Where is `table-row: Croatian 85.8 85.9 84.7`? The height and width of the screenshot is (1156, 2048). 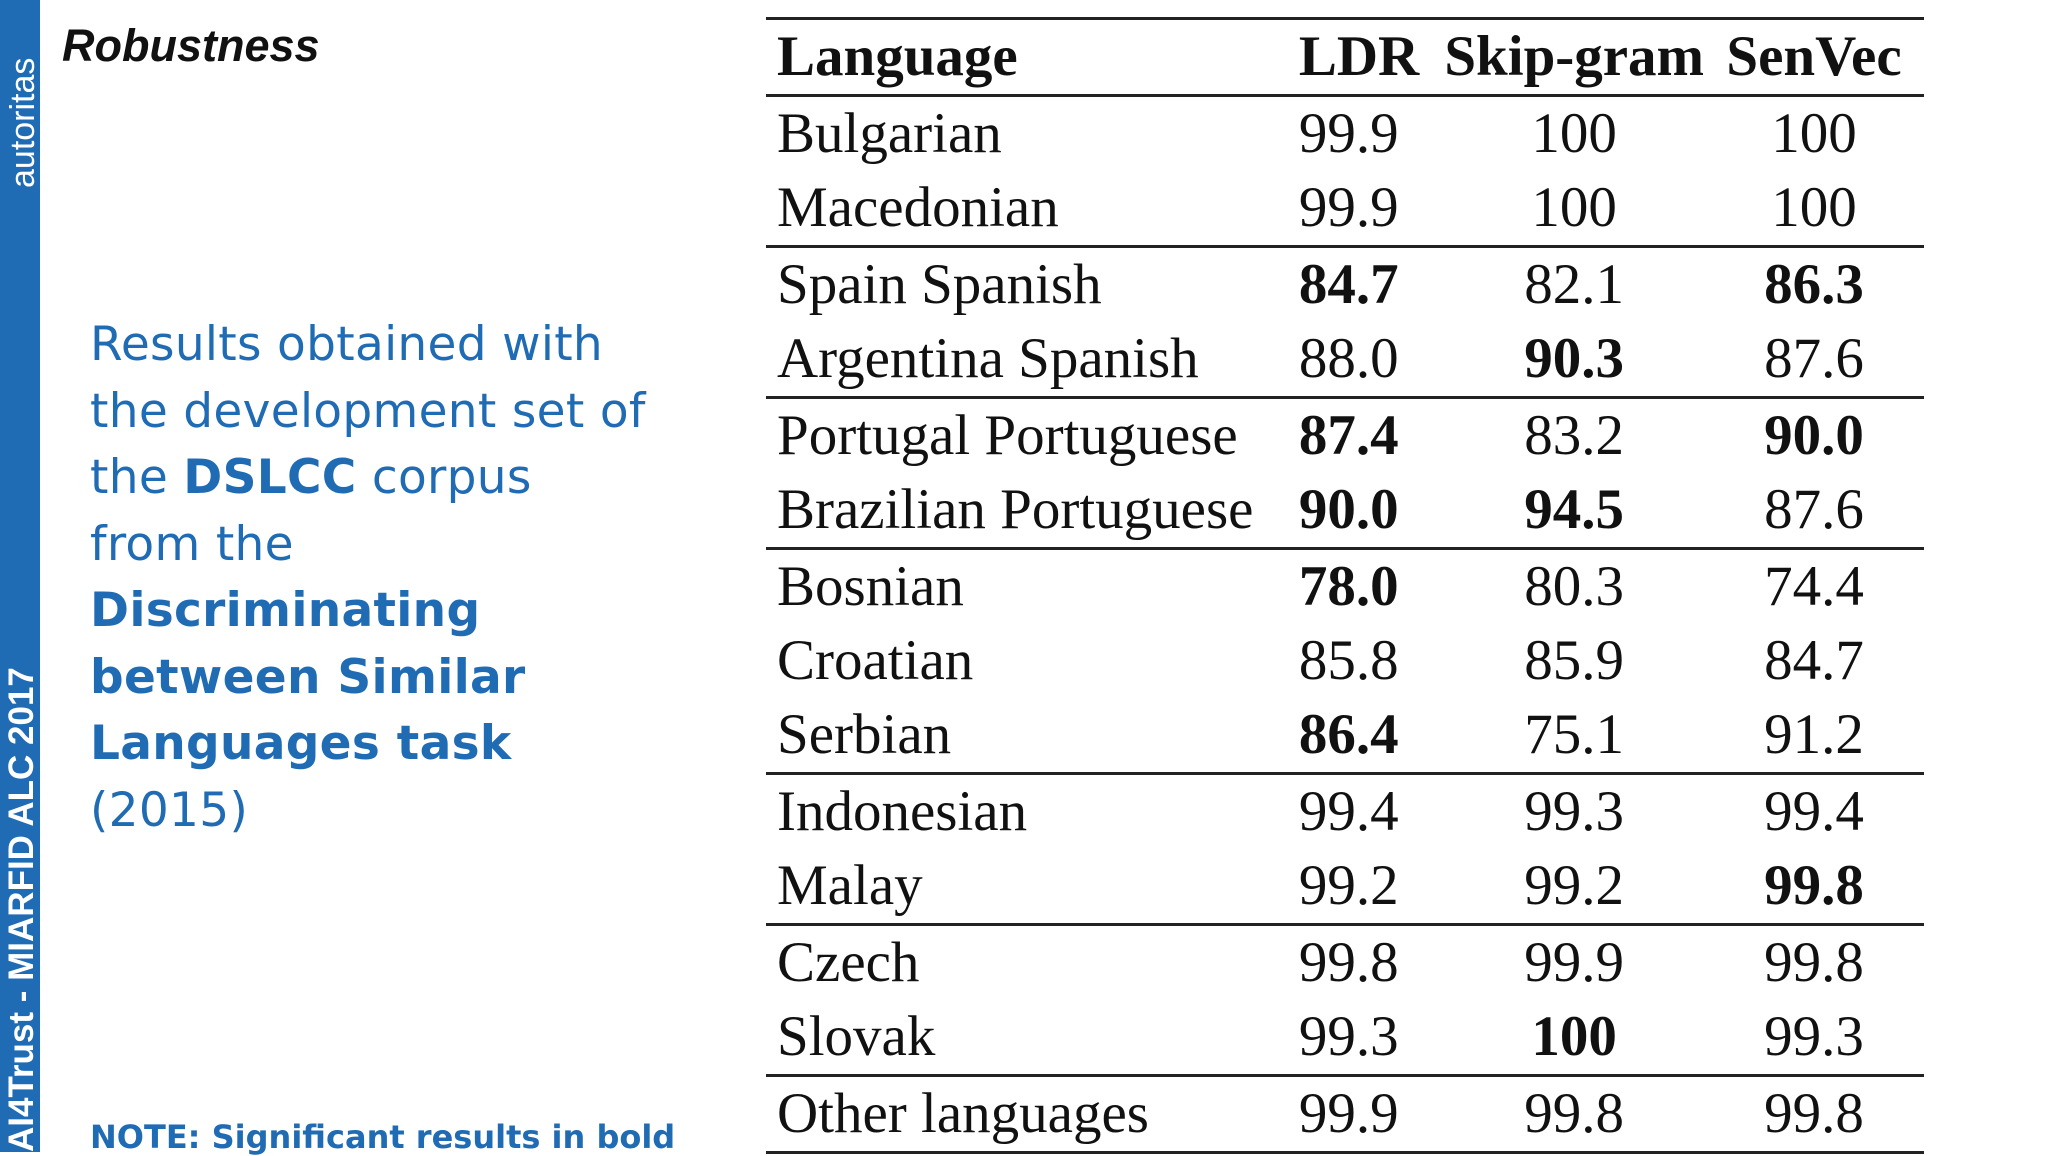 table-row: Croatian 85.8 85.9 84.7 is located at coordinates (1345, 661).